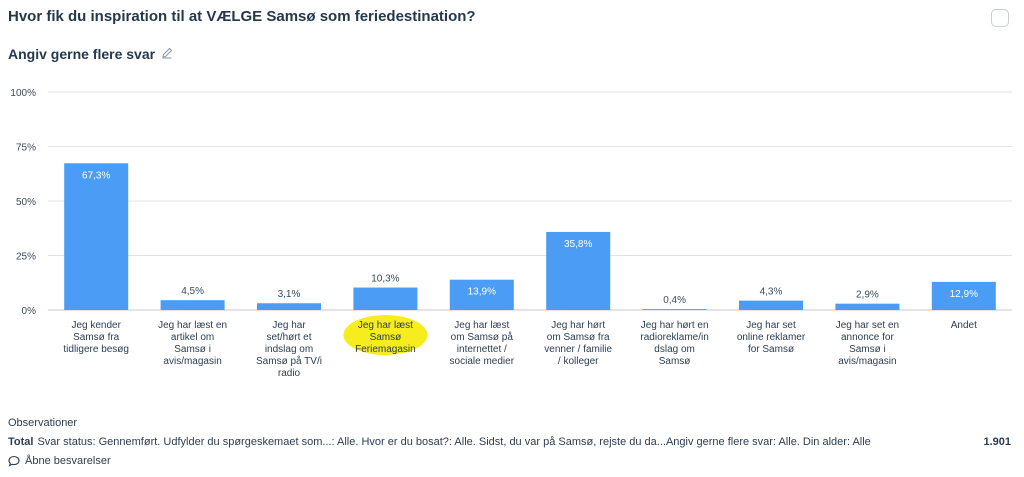 The width and height of the screenshot is (1024, 477). I want to click on open-answers-label: Åbne besvarelser, so click(68, 461).